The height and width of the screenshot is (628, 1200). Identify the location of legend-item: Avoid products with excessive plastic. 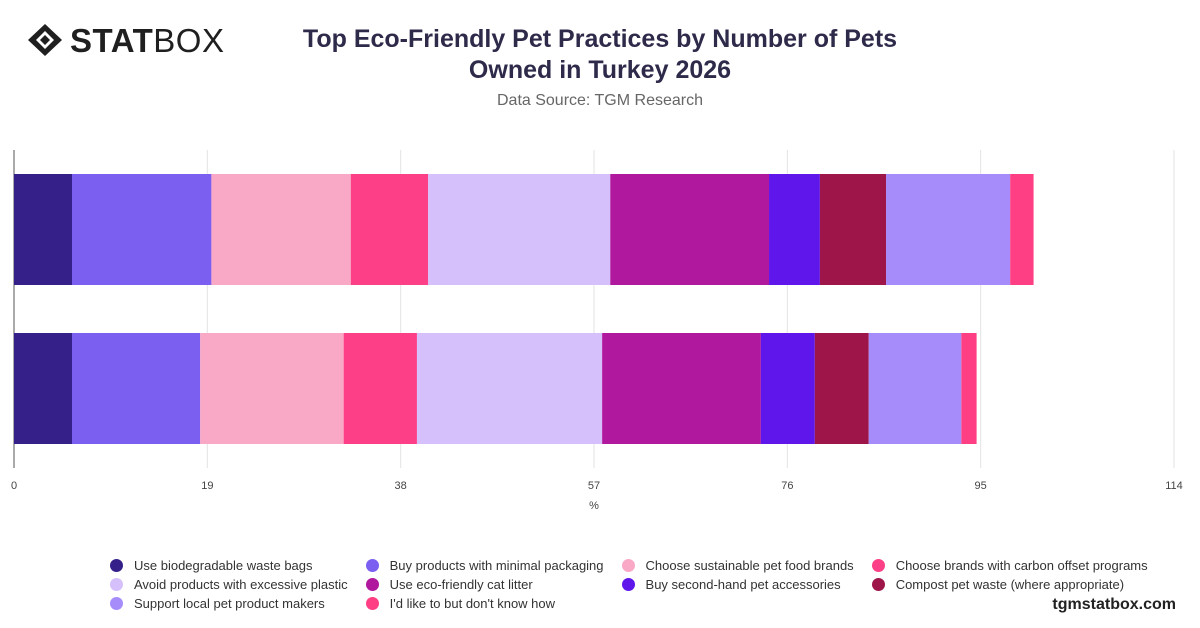
(229, 584).